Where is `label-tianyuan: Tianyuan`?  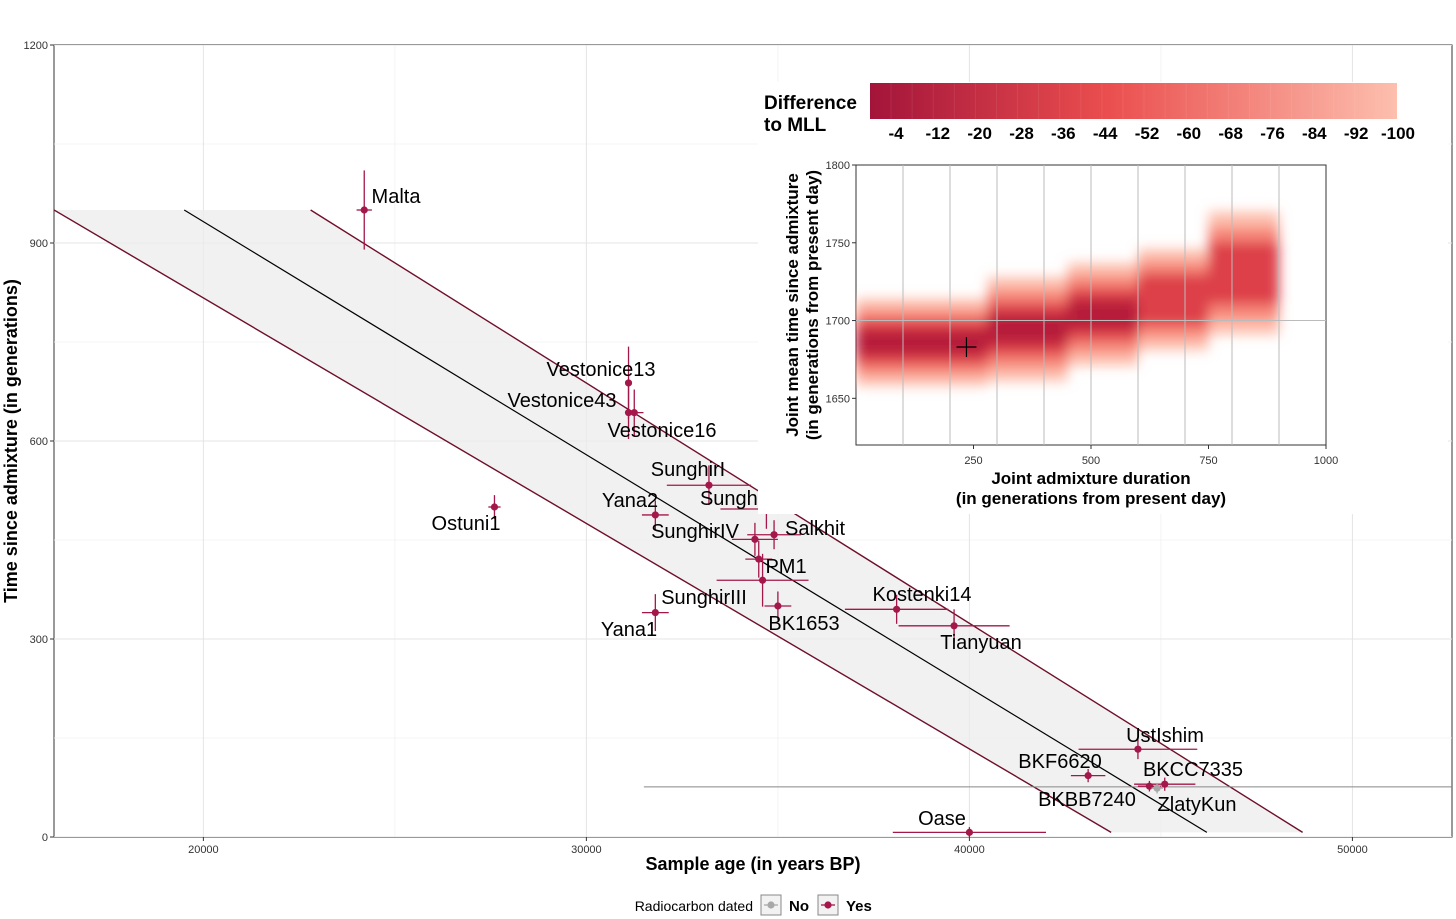 label-tianyuan: Tianyuan is located at coordinates (981, 643).